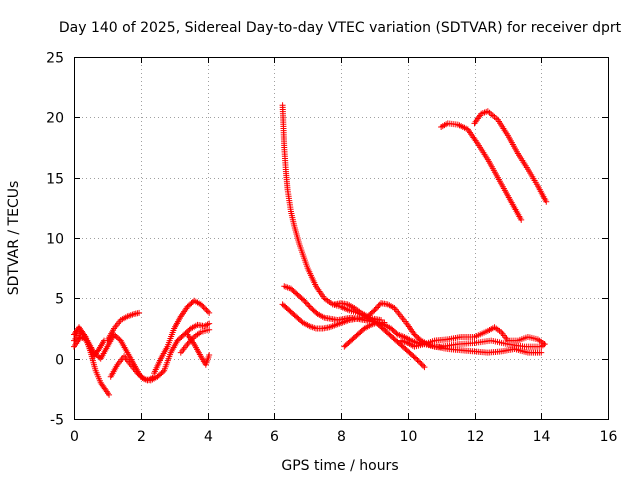 This screenshot has width=640, height=480. Describe the element at coordinates (14, 238) in the screenshot. I see `y-axis-label: SDTVAR / TECUs` at that location.